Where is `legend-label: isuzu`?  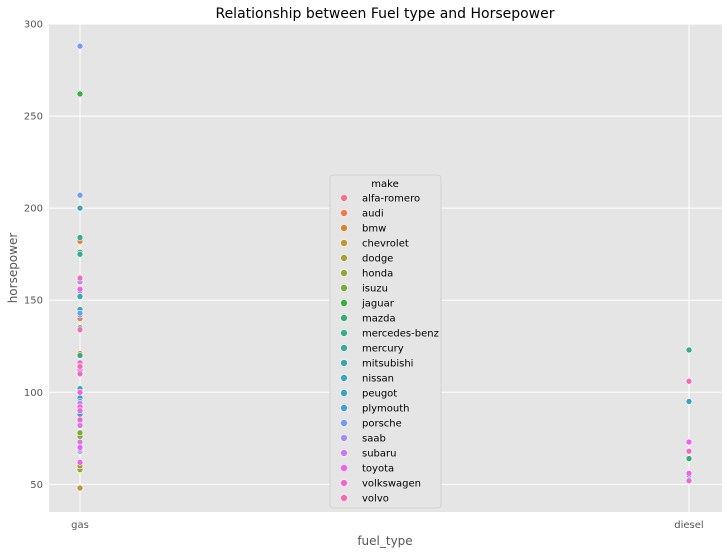 legend-label: isuzu is located at coordinates (375, 289).